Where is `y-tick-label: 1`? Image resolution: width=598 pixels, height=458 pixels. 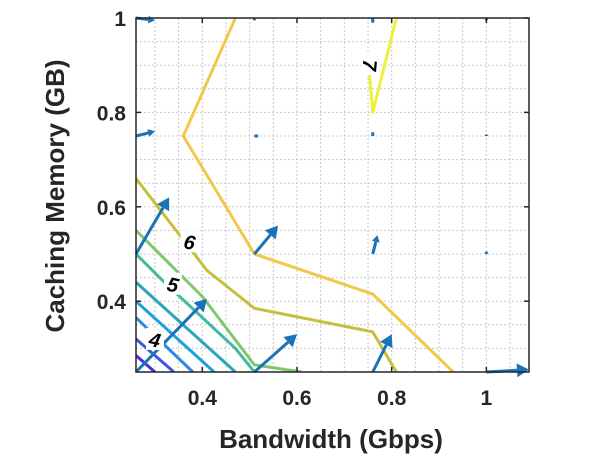 y-tick-label: 1 is located at coordinates (120, 19).